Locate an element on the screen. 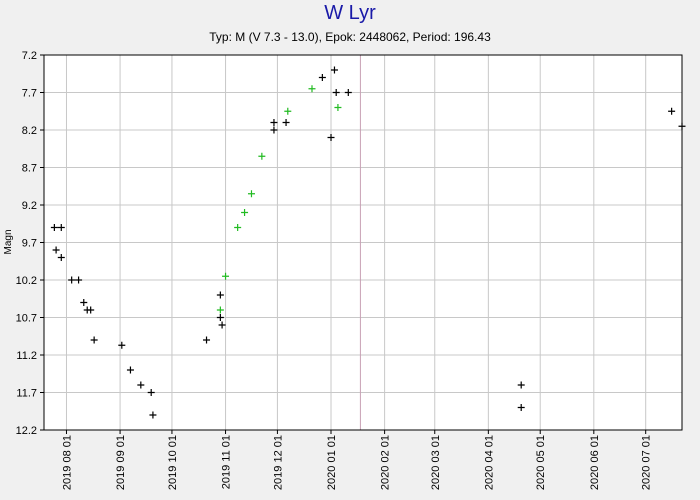  y-tick-label: 11.2 is located at coordinates (26, 356).